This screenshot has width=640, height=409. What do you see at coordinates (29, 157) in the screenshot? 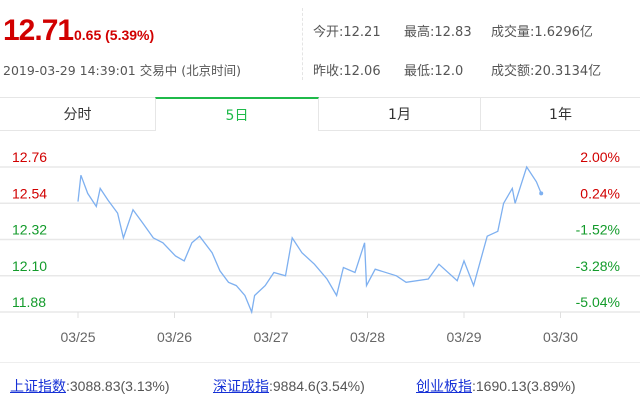
I see `y-left-tick-label: 12.76` at bounding box center [29, 157].